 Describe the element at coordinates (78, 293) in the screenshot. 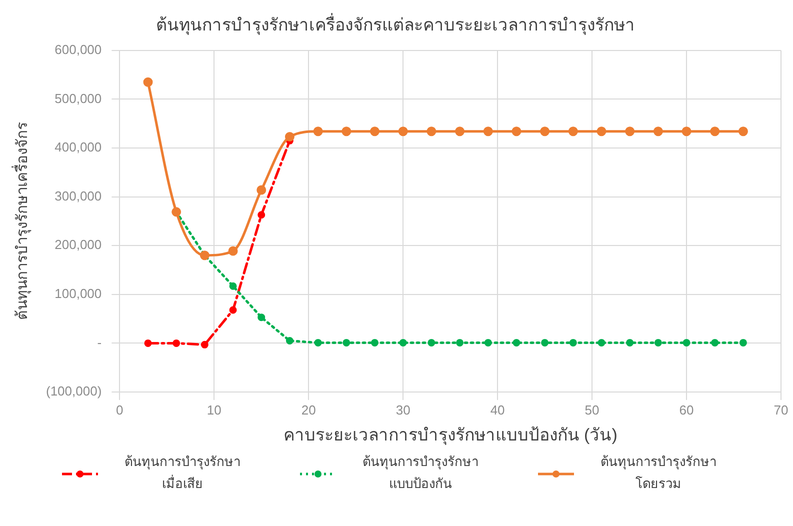

I see `y-tick-label: 100,000` at that location.